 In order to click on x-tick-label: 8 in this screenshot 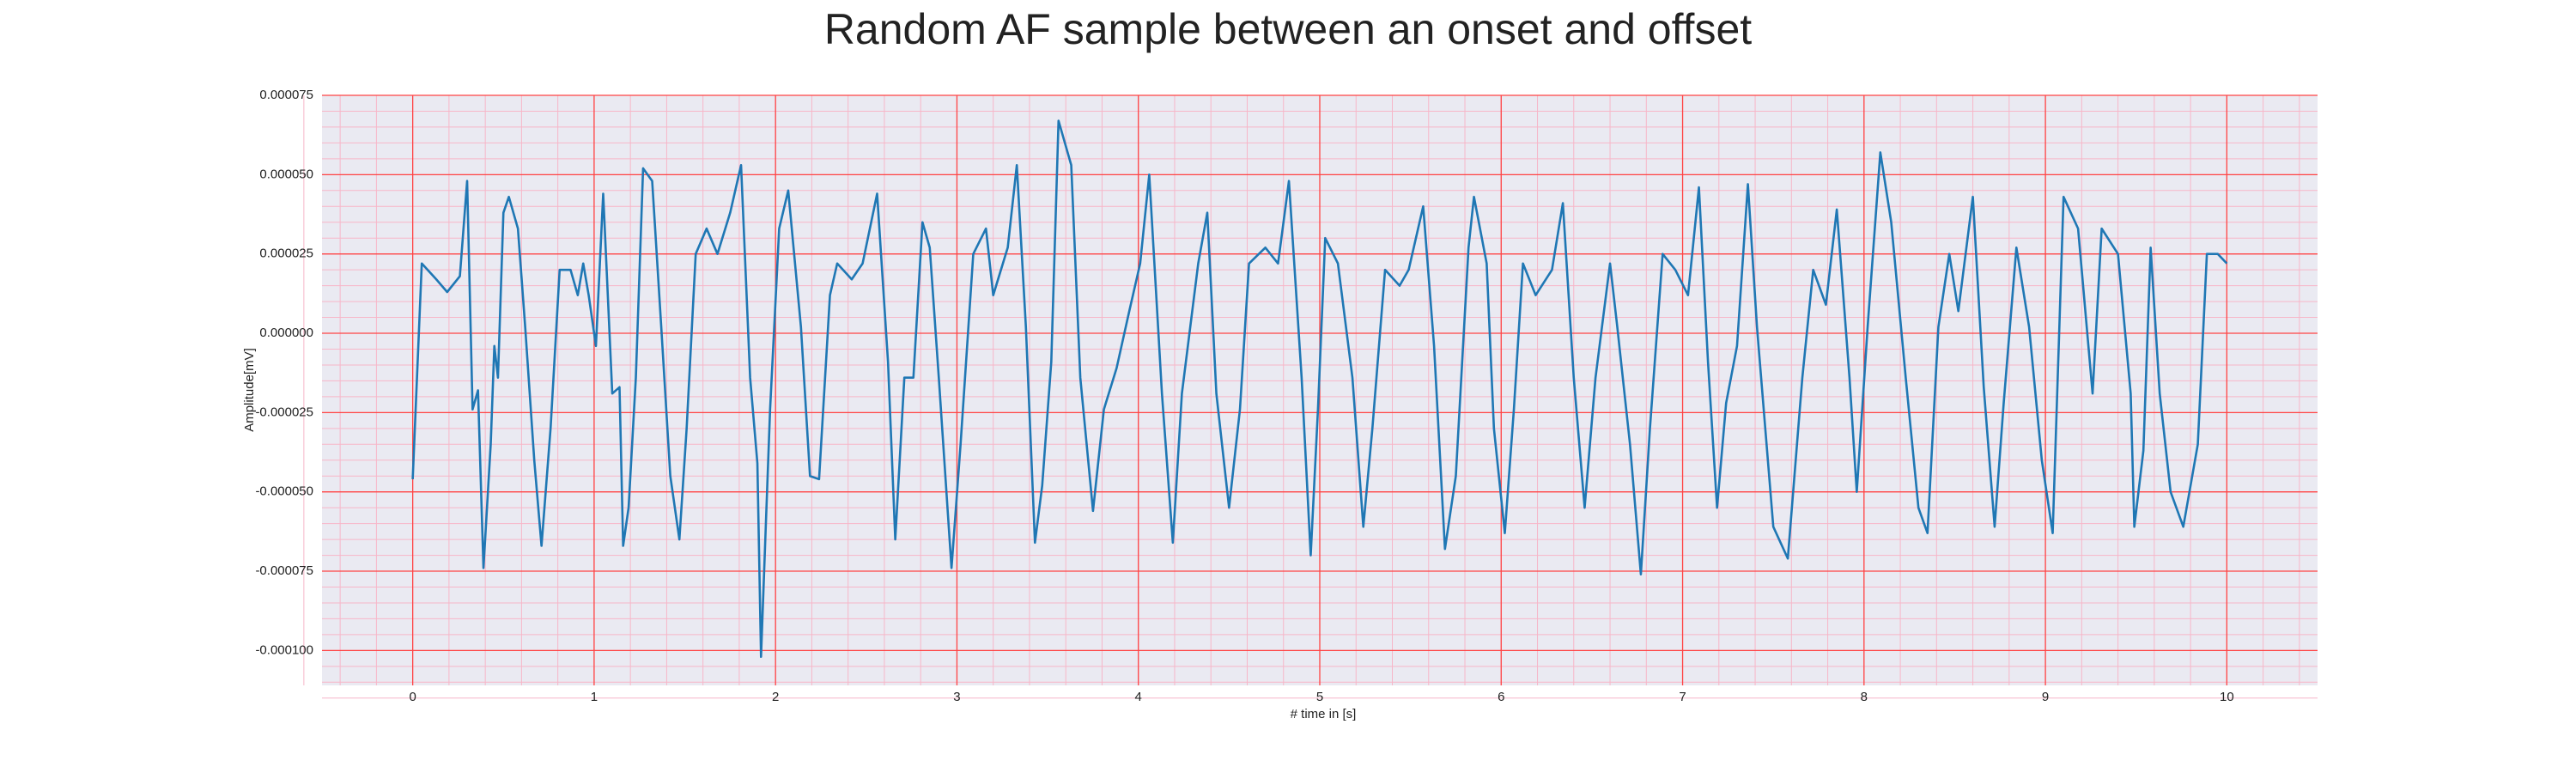, I will do `click(1865, 697)`.